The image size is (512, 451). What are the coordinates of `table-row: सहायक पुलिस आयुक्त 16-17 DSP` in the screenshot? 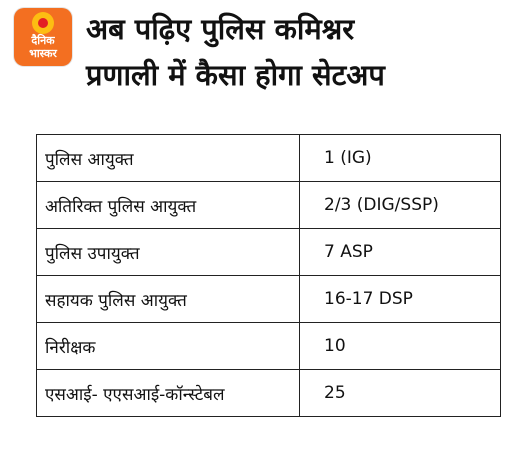 It's located at (268, 299).